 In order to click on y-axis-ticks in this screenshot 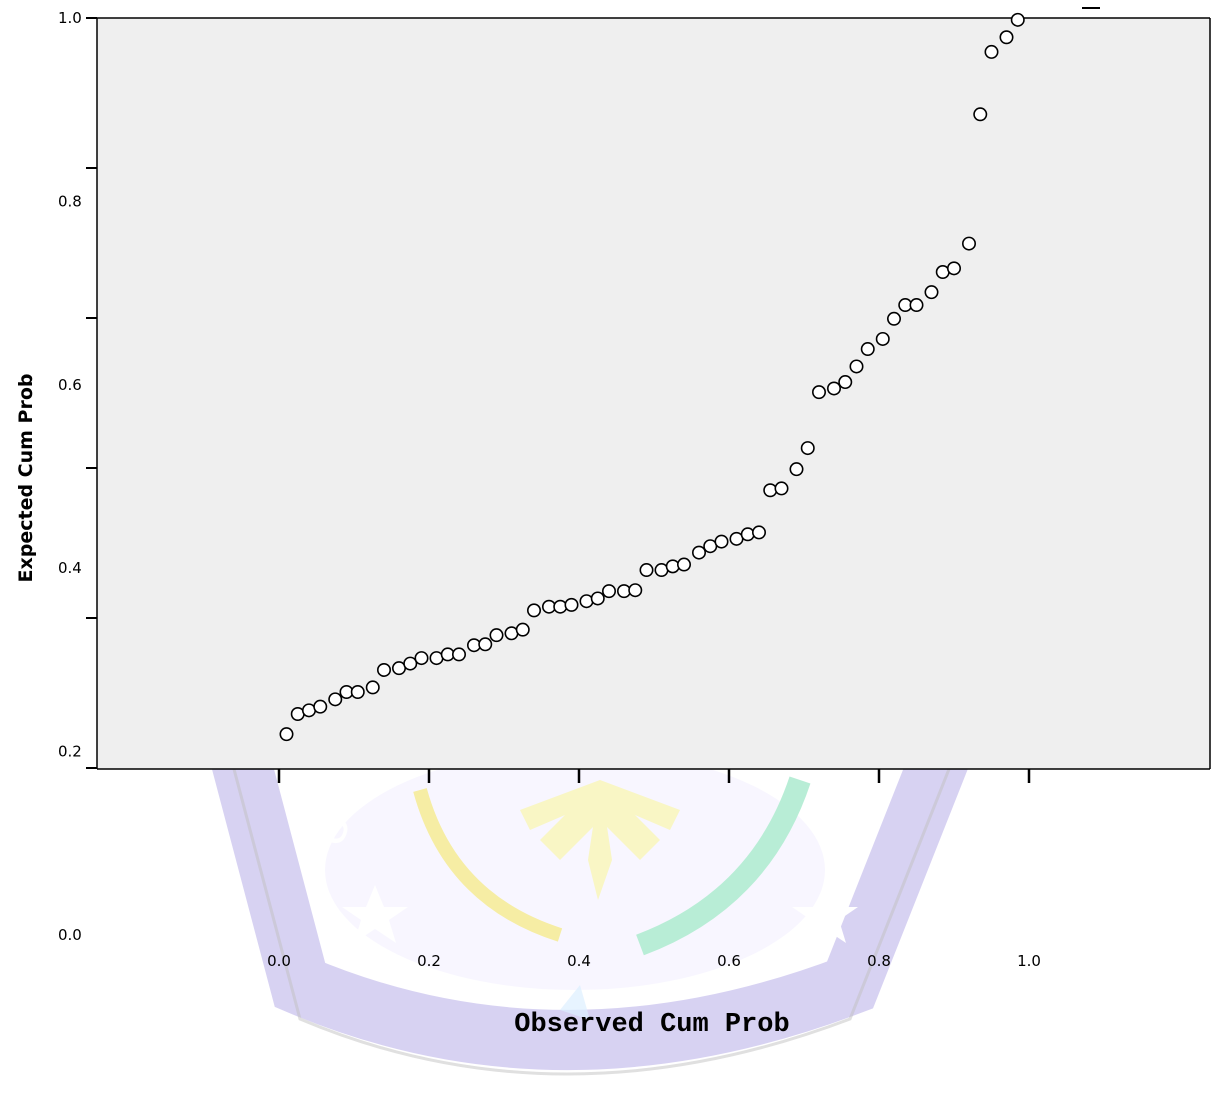, I will do `click(91, 393)`.